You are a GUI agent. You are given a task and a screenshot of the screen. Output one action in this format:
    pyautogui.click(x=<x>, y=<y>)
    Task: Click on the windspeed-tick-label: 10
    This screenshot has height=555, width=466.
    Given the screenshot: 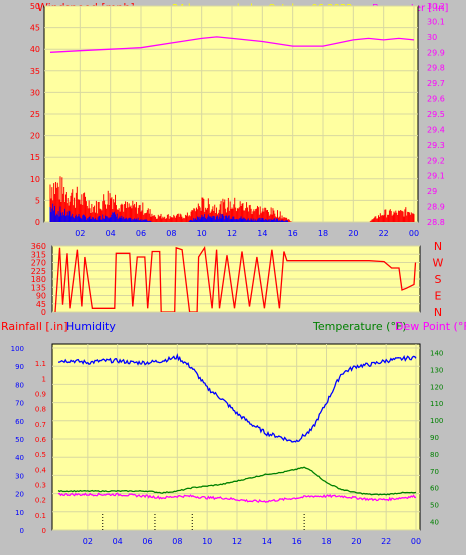 What is the action you would take?
    pyautogui.click(x=35, y=179)
    